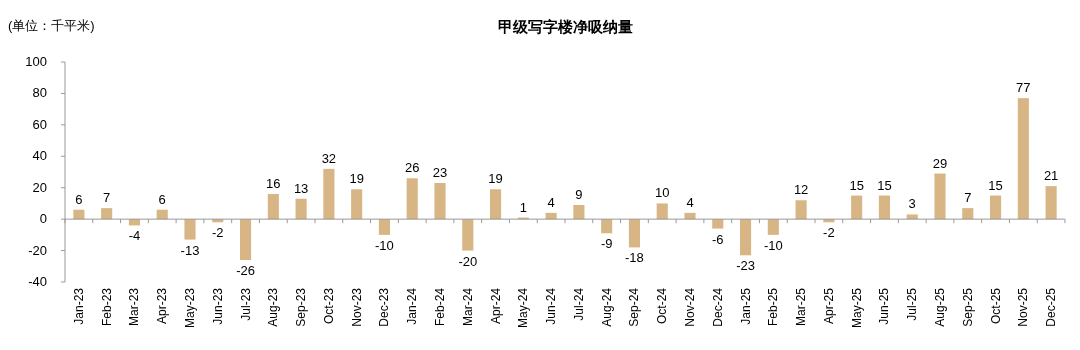 The image size is (1080, 350). Describe the element at coordinates (912, 204) in the screenshot. I see `data-label: 3` at that location.